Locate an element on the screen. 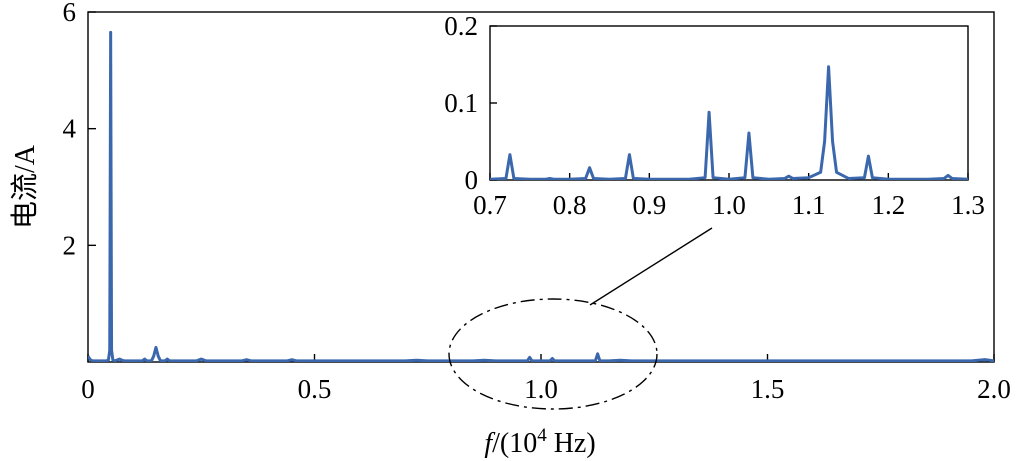  main-x-tick-label: 1.5 is located at coordinates (768, 389).